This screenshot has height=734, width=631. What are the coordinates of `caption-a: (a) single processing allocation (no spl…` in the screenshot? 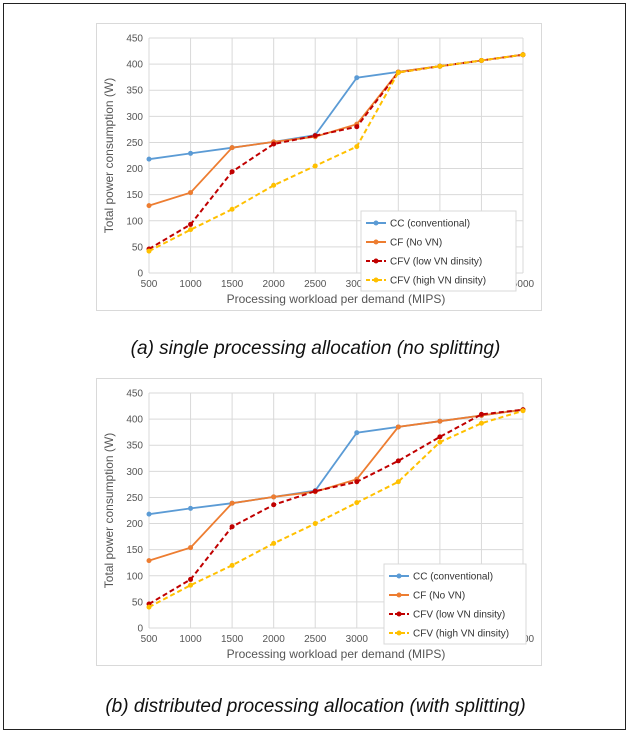 It's located at (315, 348).